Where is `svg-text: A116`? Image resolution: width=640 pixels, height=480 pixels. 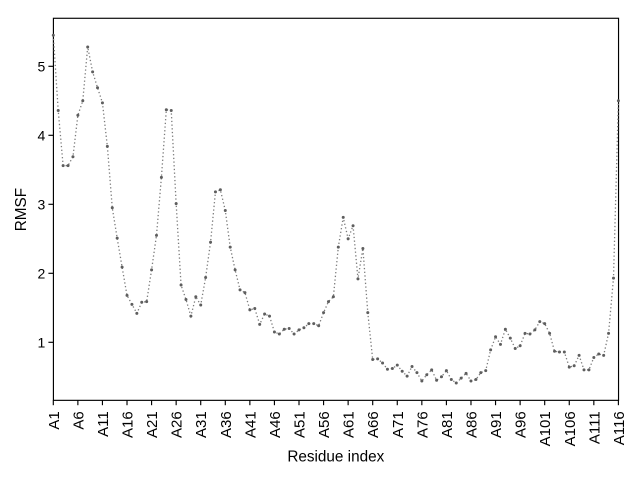 svg-text: A116 is located at coordinates (619, 428).